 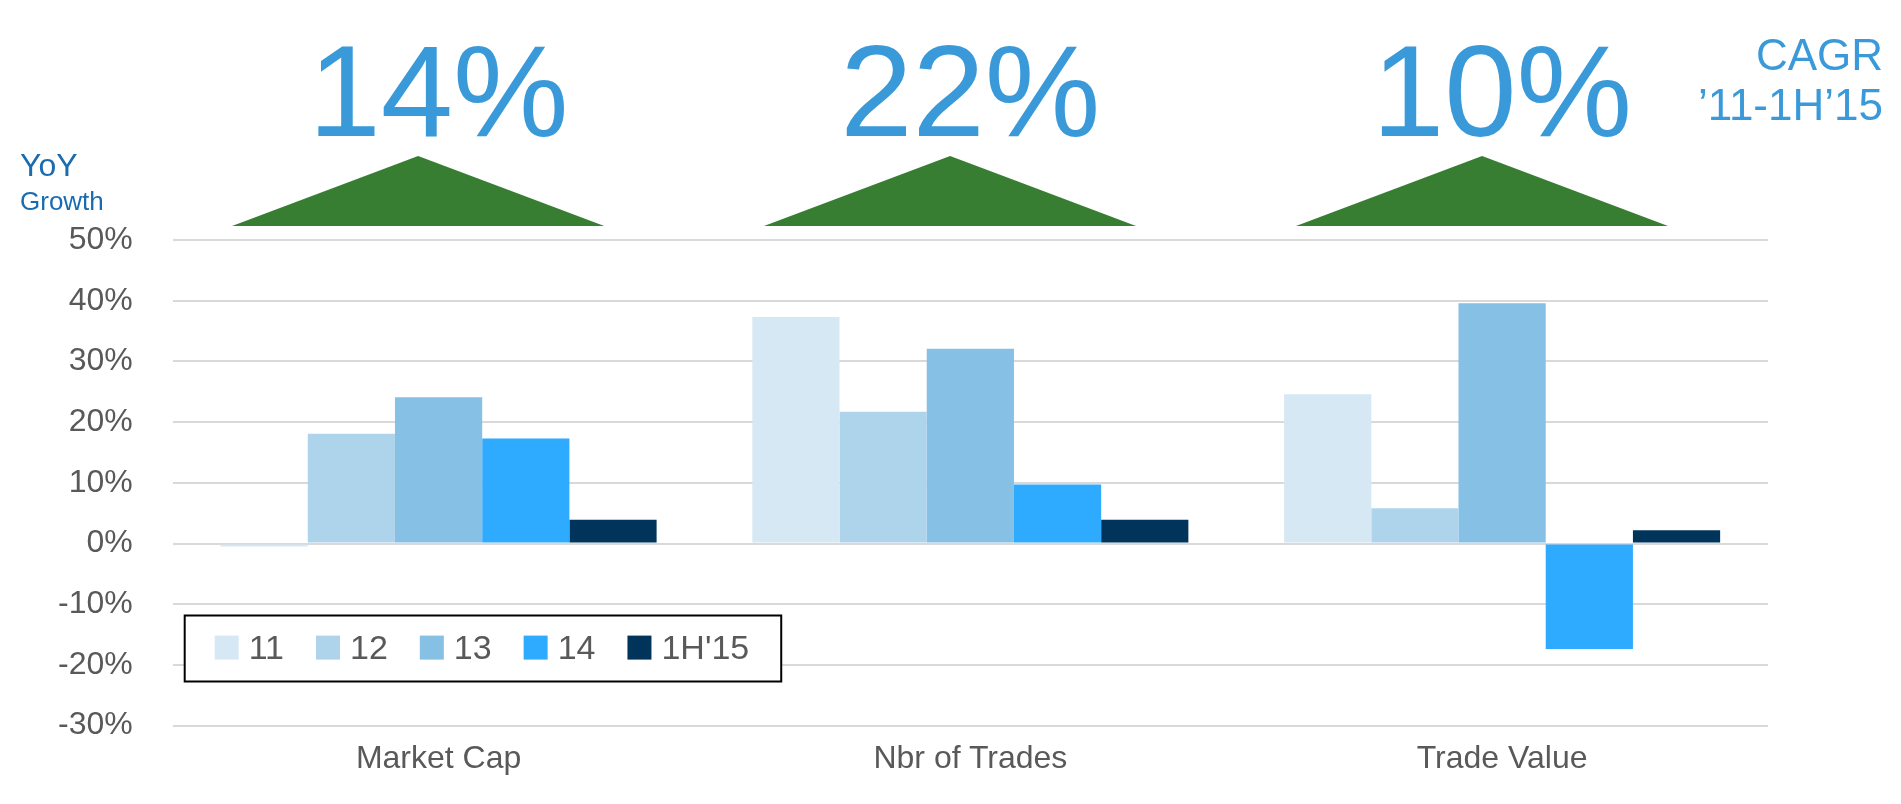 I want to click on y-tick-label: 40%, so click(x=100, y=298).